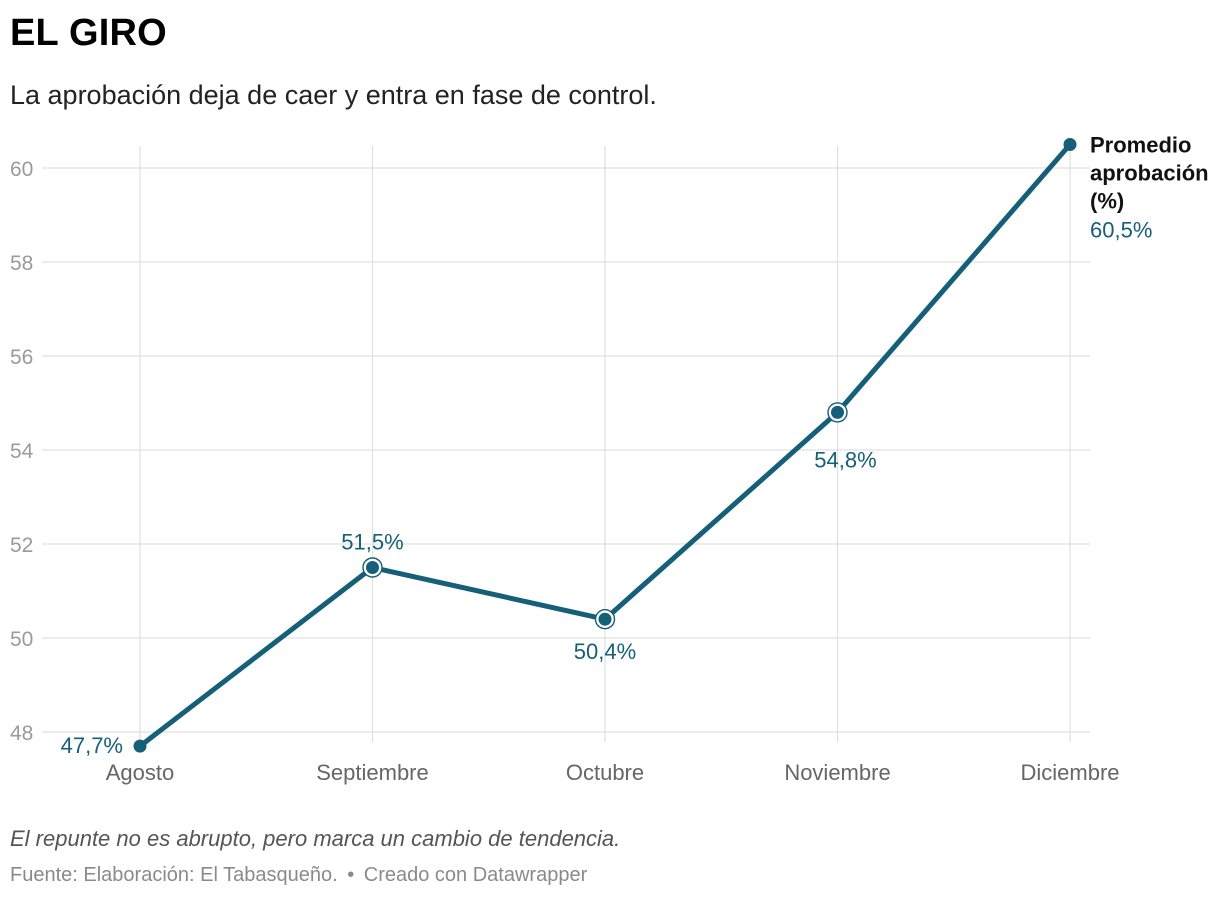 This screenshot has height=900, width=1220. Describe the element at coordinates (22, 451) in the screenshot. I see `y-tick-label: 54` at that location.